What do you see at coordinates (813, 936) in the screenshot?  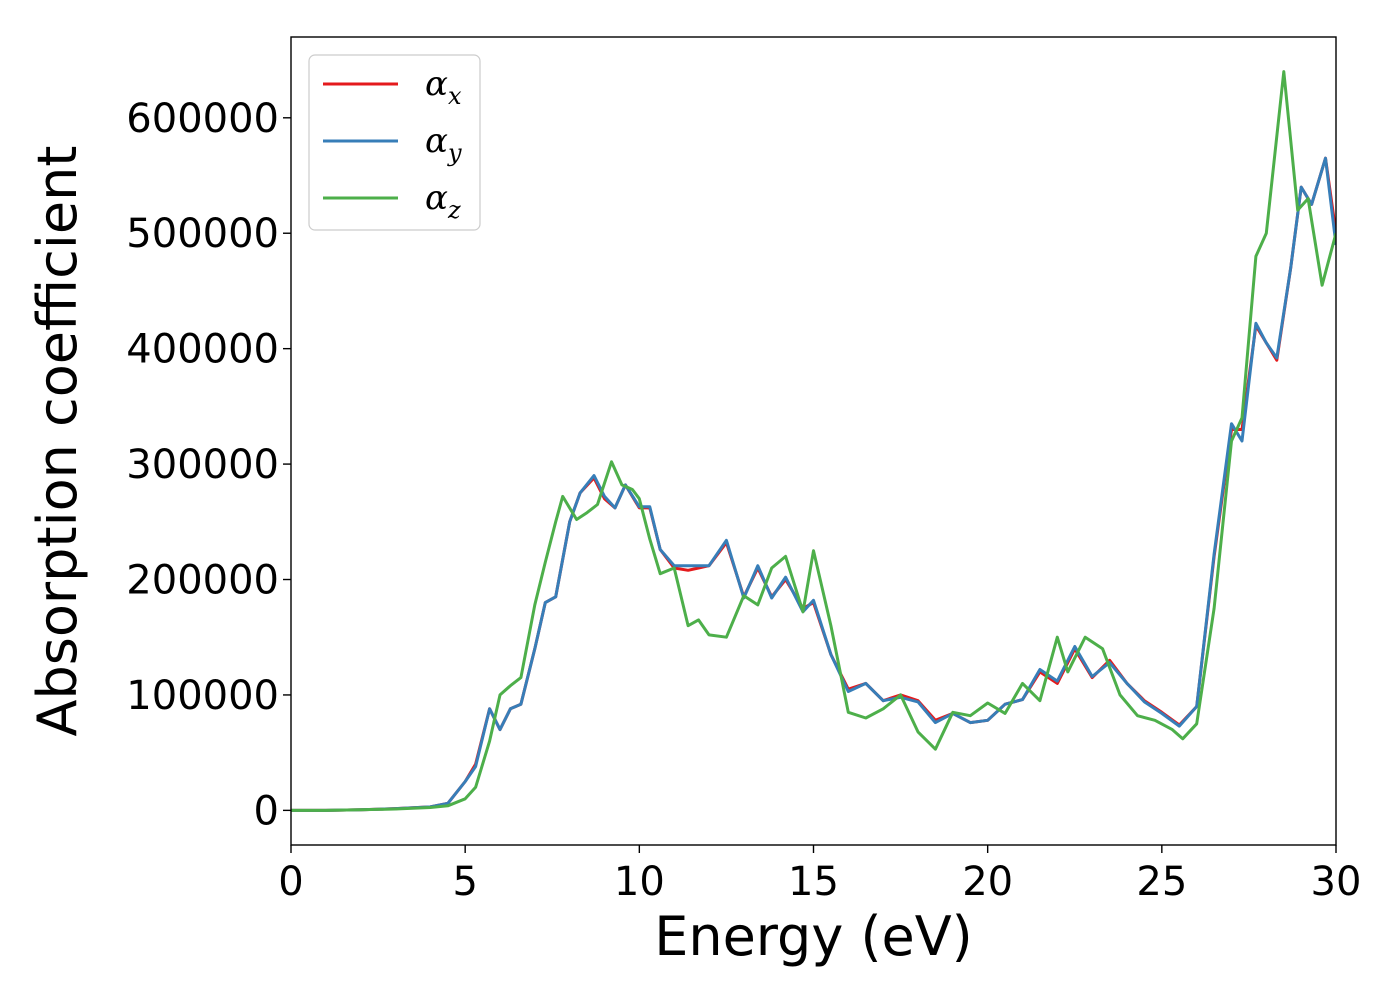 I see `x-axis-label: Energy (eV)` at bounding box center [813, 936].